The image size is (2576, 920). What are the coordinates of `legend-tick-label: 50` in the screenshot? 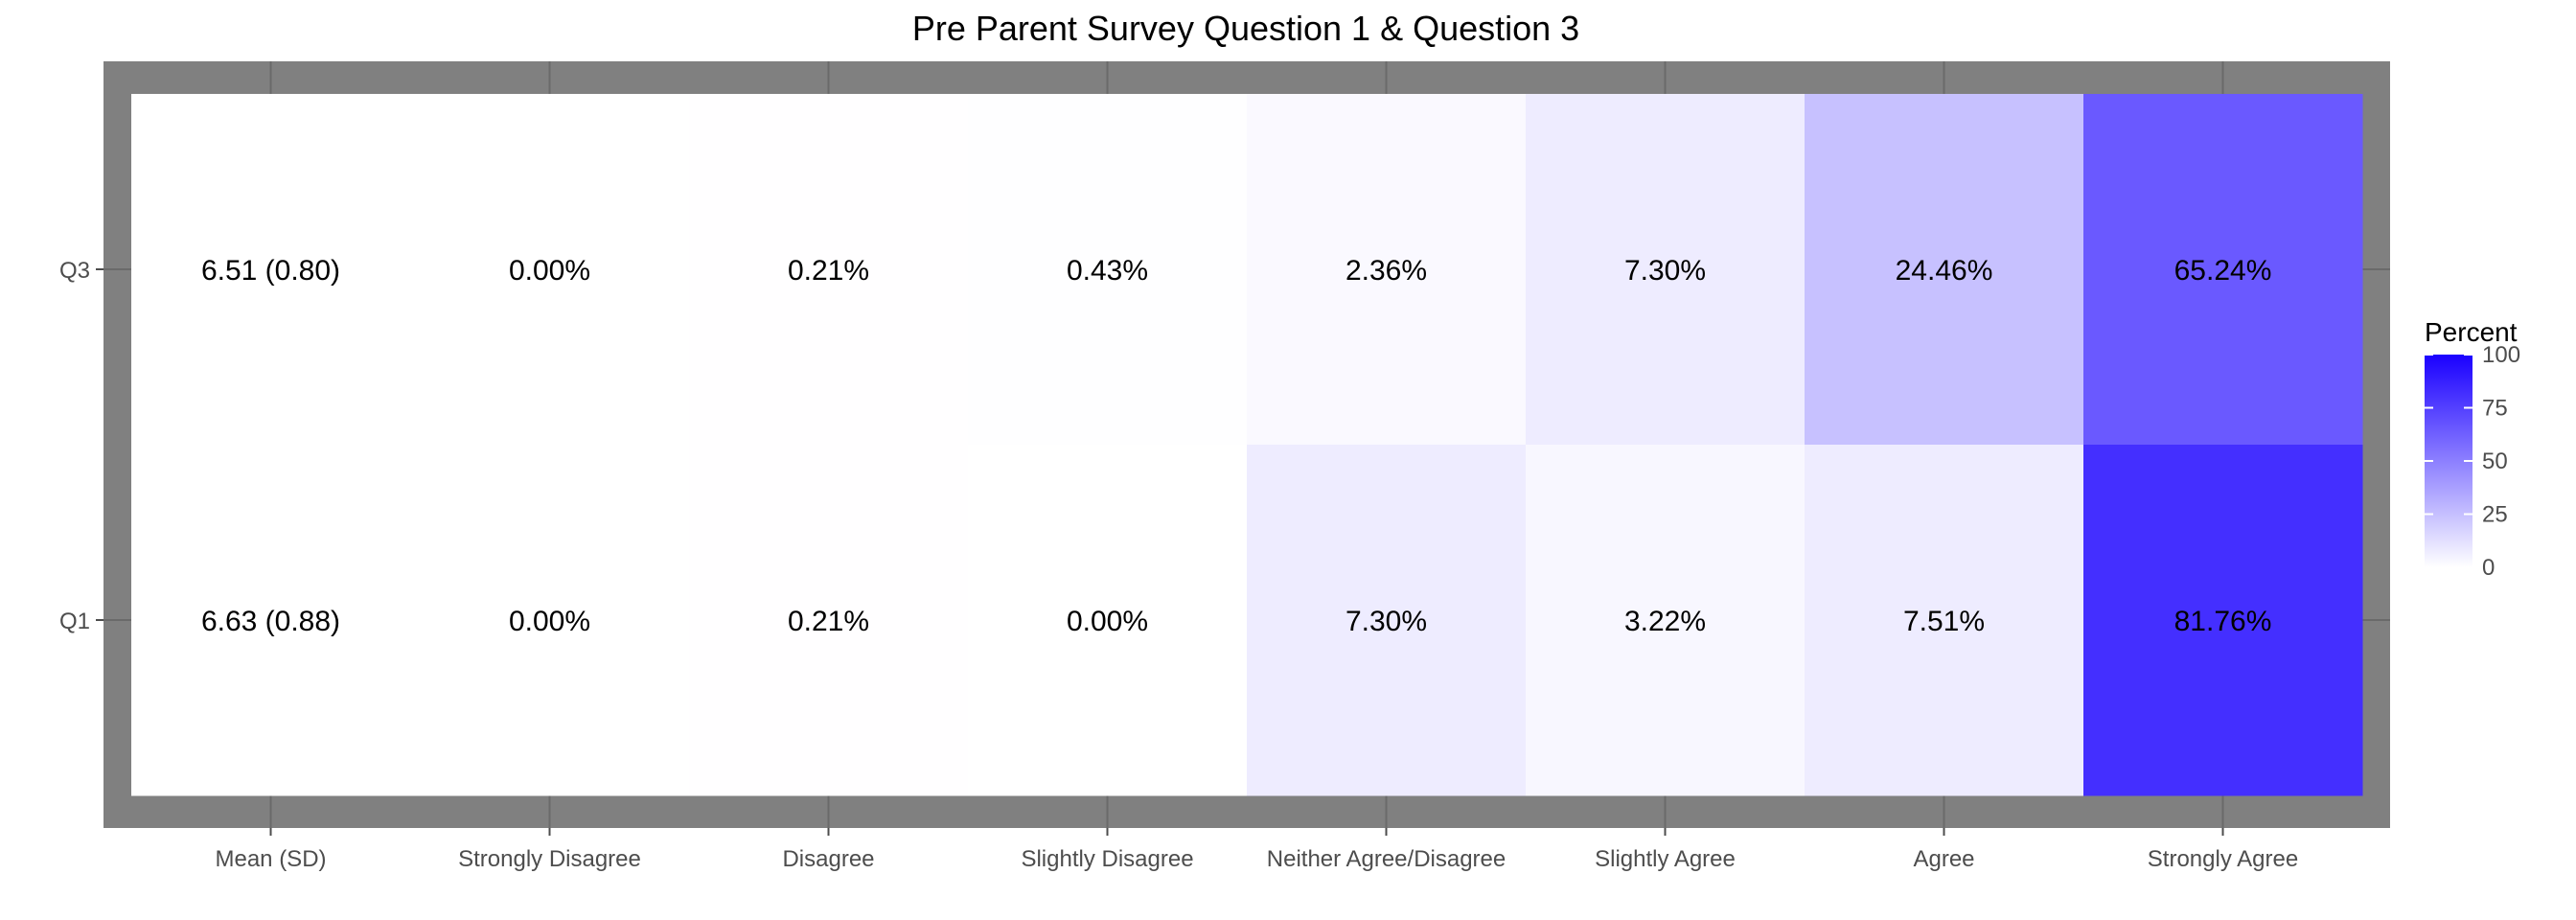 It's located at (2495, 461).